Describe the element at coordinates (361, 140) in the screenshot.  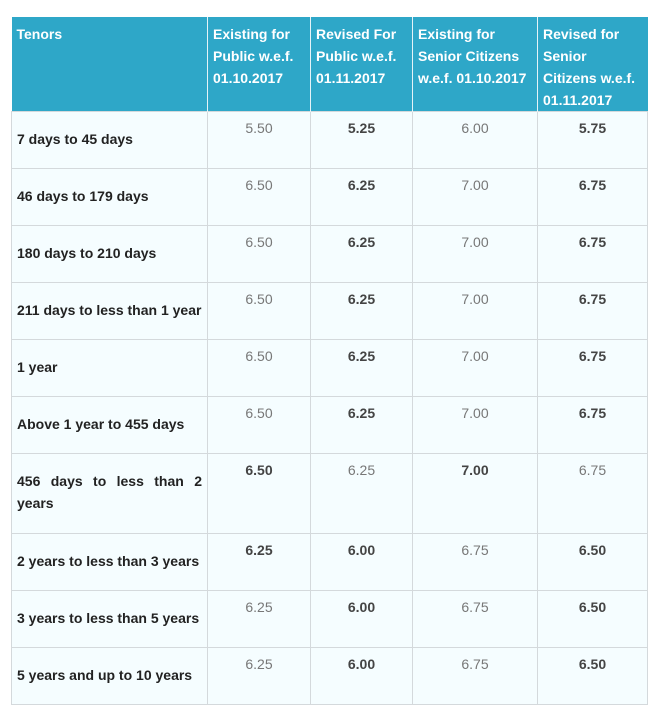
I see `rate-cell: 5.25` at that location.